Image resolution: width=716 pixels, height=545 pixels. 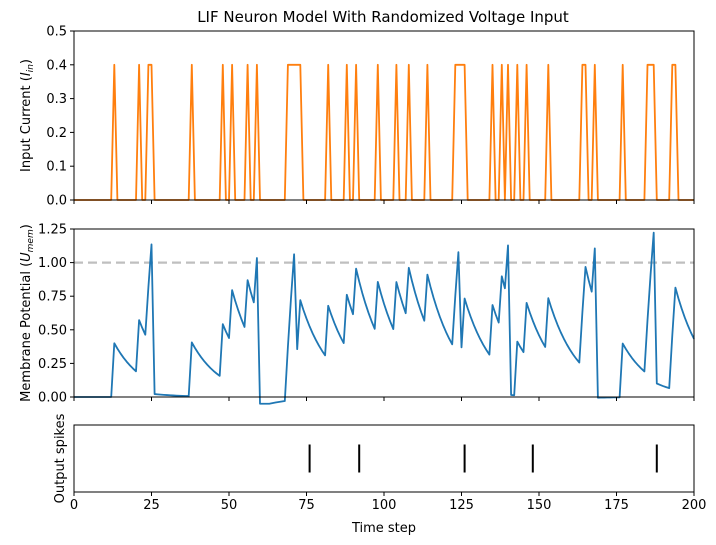 I want to click on output-spikes-y-label: Output spikes, so click(x=60, y=458).